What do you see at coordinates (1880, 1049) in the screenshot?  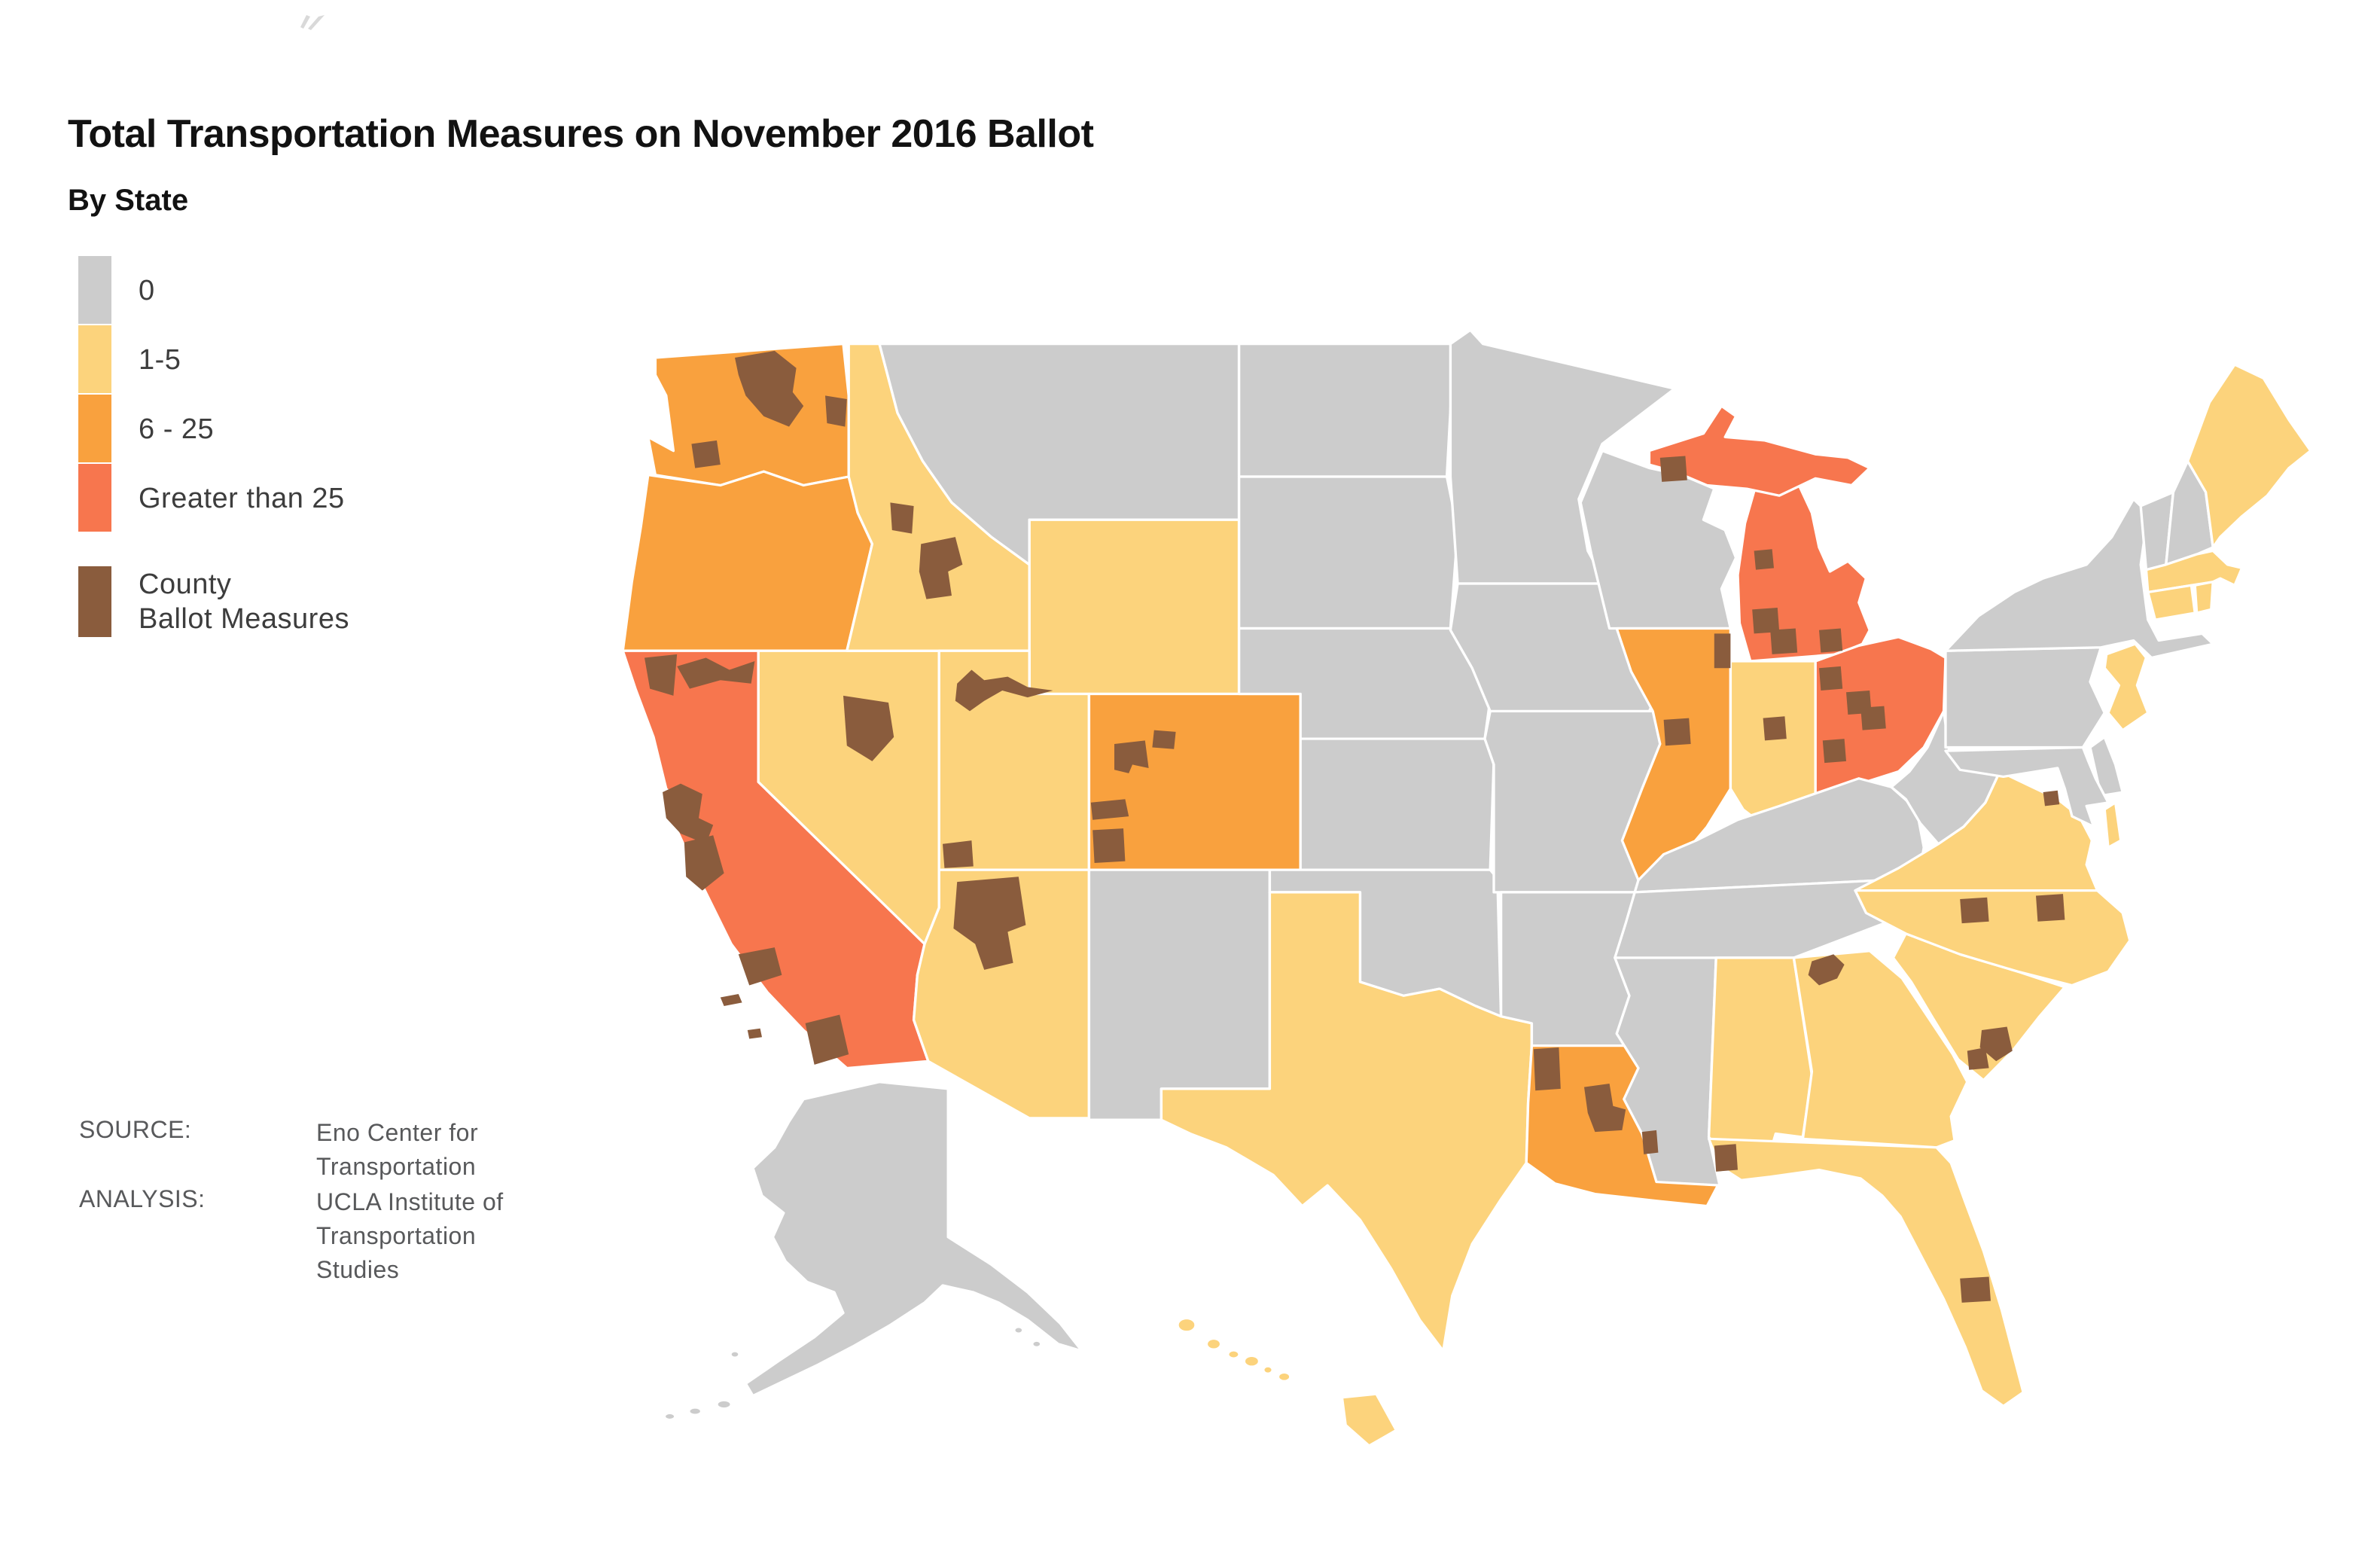 I see `state-GA` at bounding box center [1880, 1049].